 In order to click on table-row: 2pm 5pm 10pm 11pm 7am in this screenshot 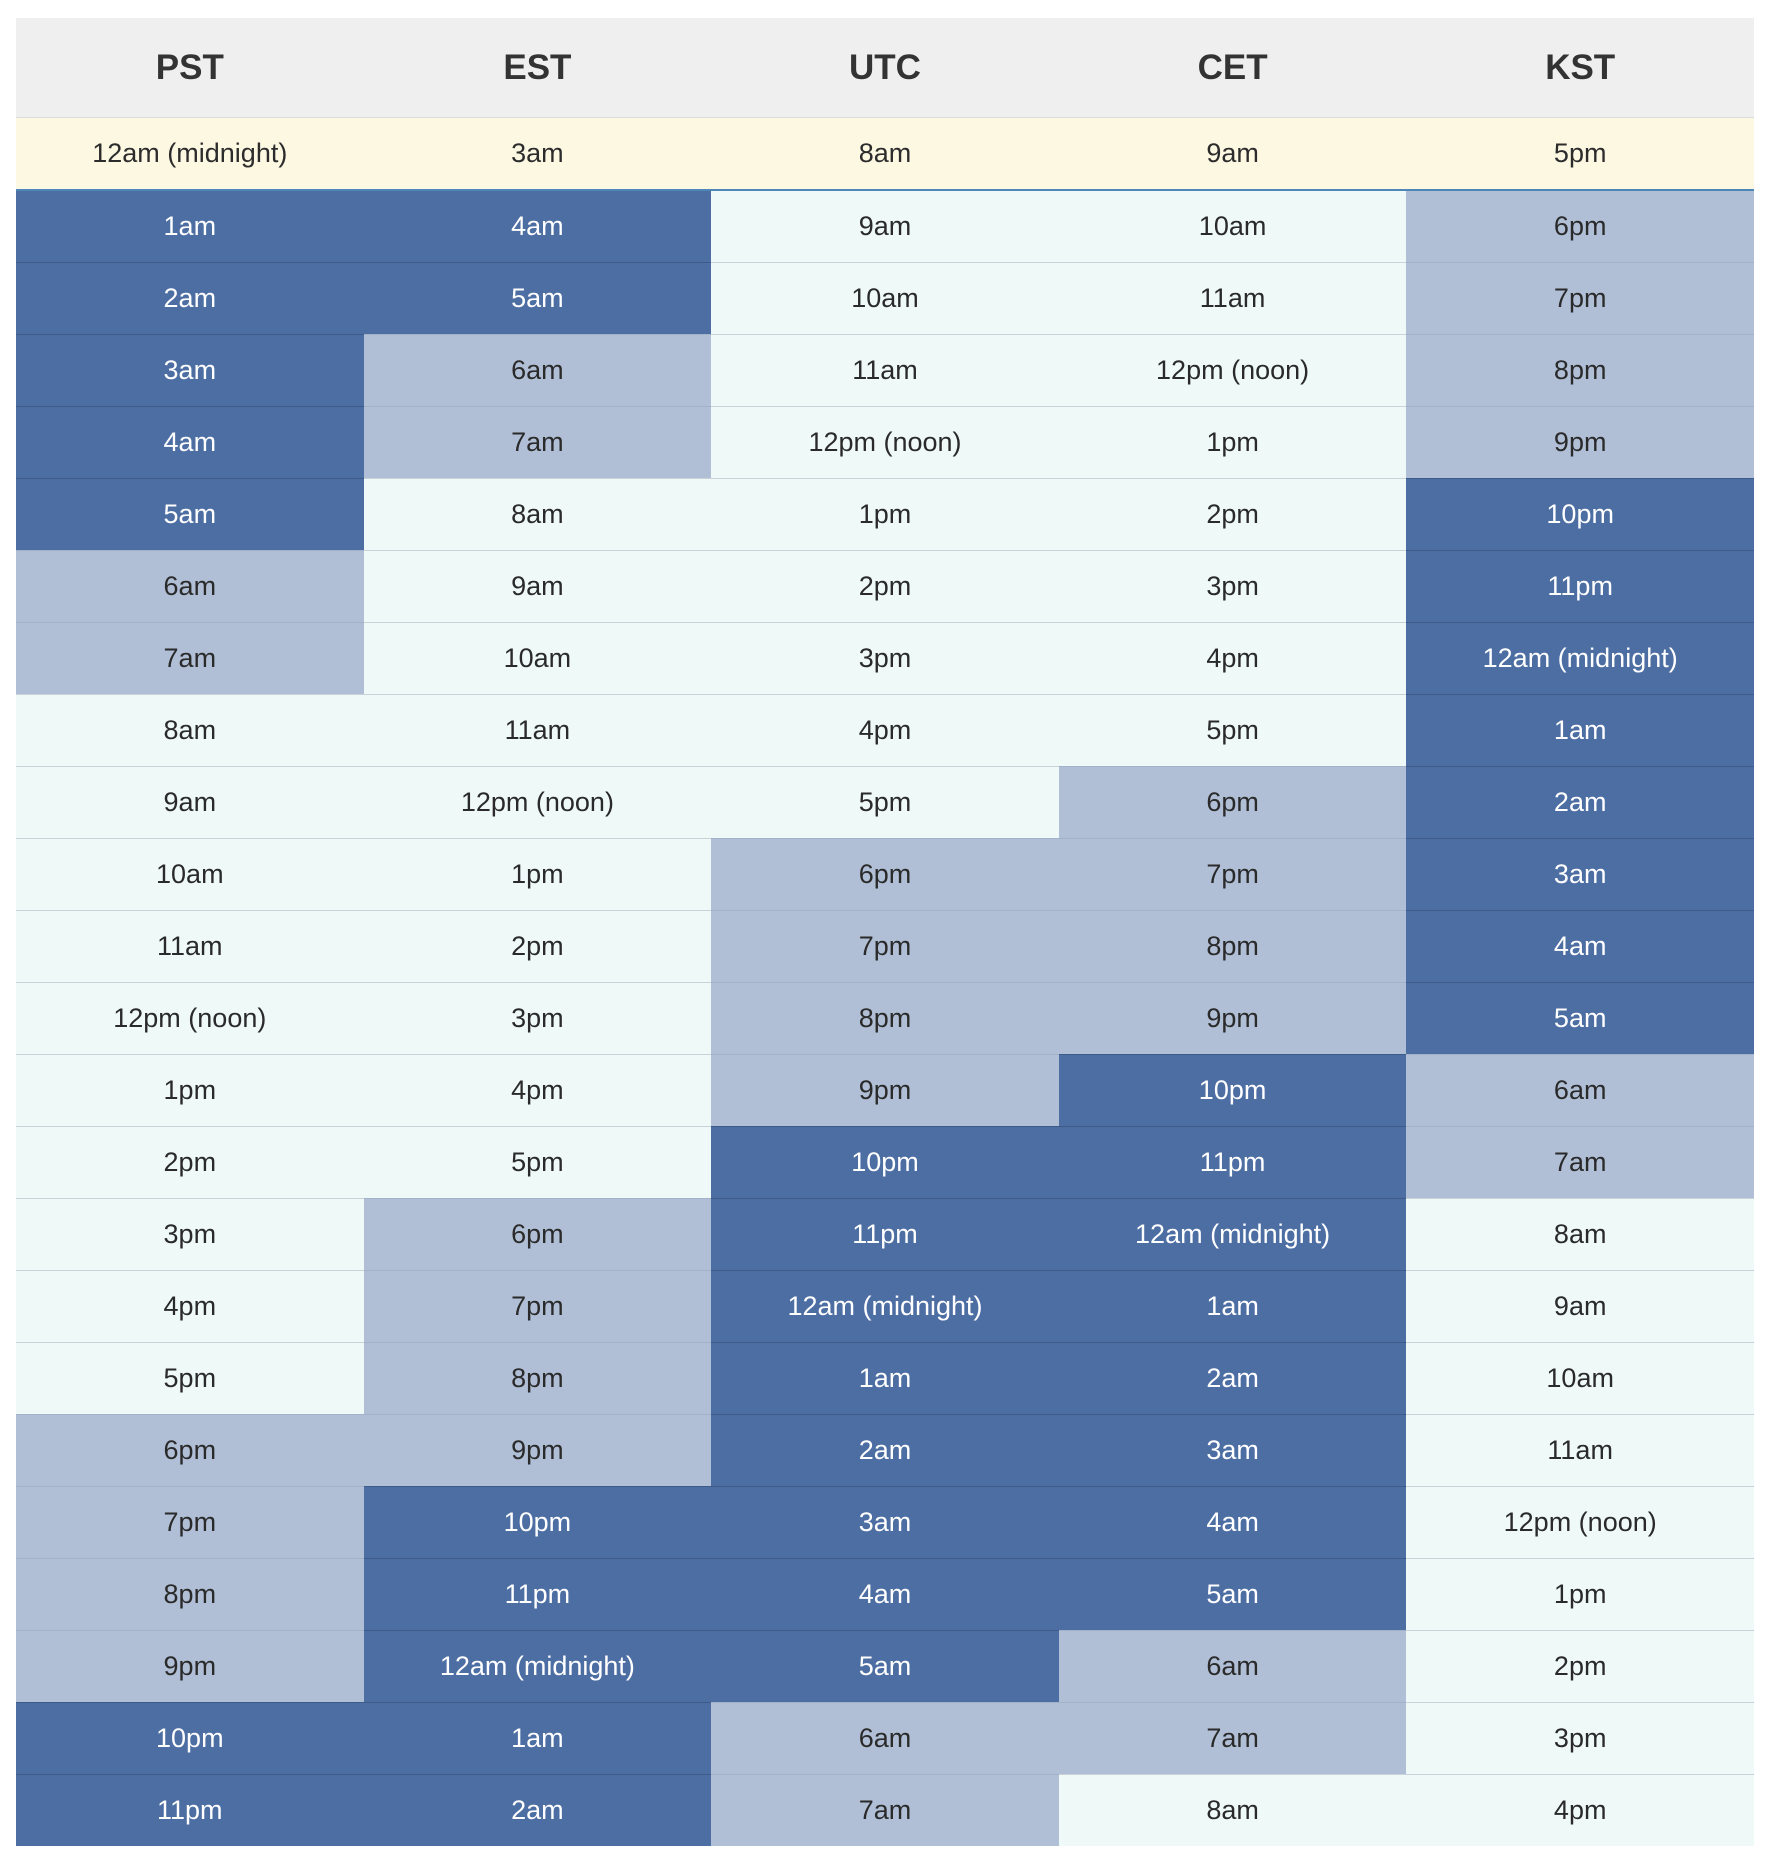, I will do `click(885, 1162)`.